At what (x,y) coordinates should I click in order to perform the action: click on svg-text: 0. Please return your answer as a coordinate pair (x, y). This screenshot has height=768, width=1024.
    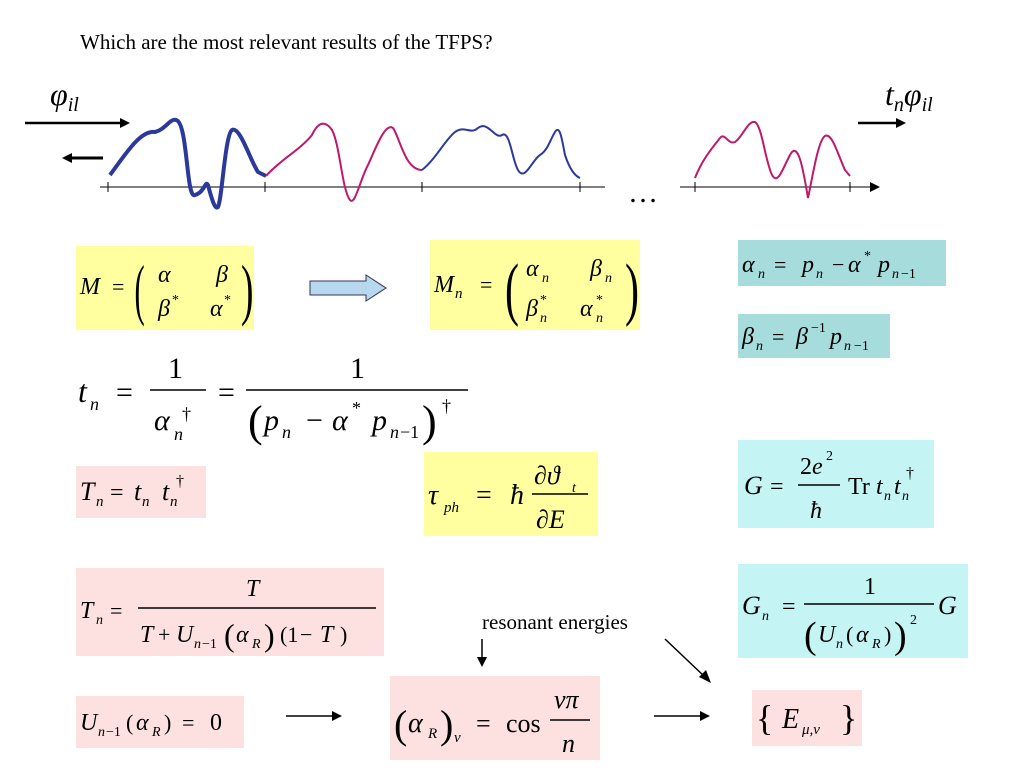
    Looking at the image, I should click on (216, 723).